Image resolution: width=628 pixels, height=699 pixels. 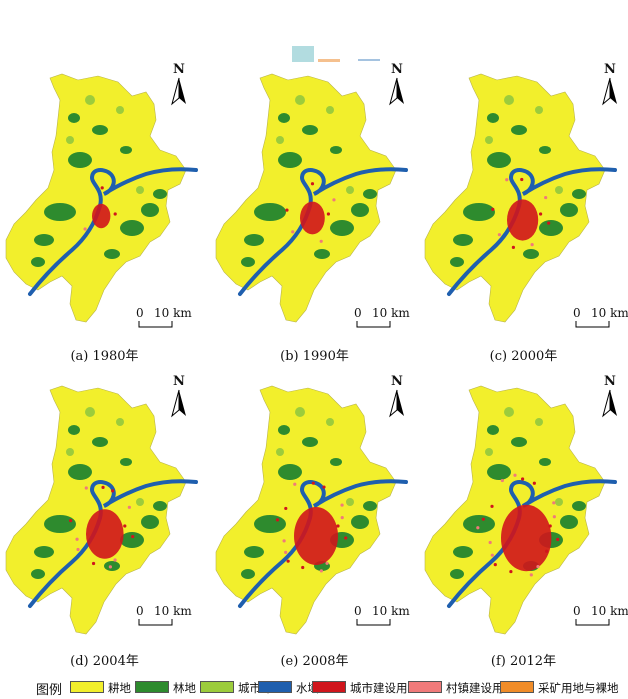 I want to click on map-2004, so click(x=101, y=510).